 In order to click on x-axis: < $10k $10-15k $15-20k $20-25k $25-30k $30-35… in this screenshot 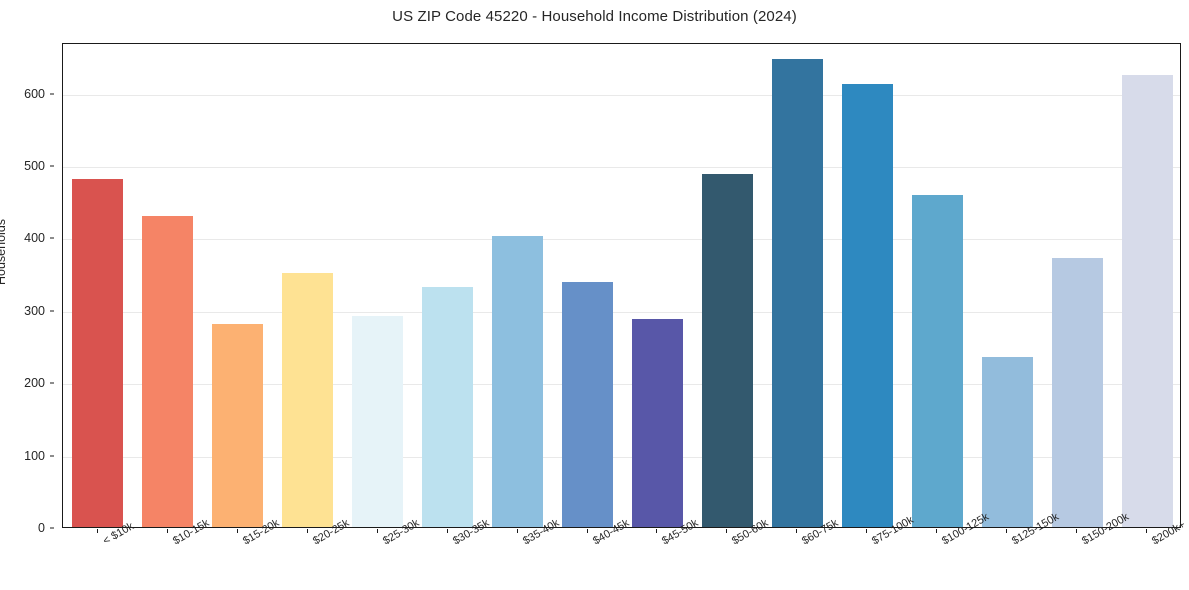, I will do `click(625, 550)`.